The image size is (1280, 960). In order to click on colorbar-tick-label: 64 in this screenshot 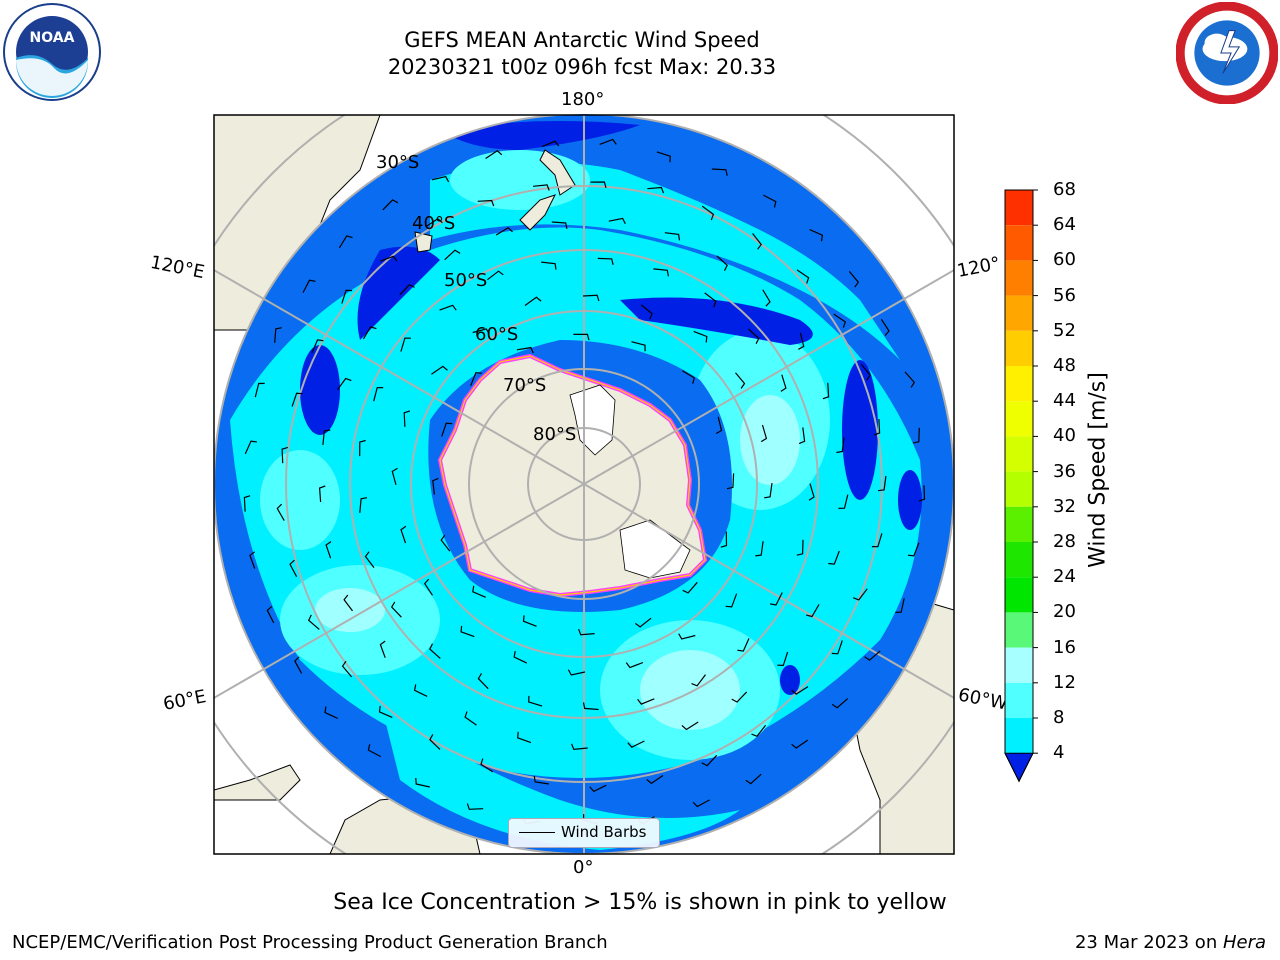, I will do `click(1064, 225)`.